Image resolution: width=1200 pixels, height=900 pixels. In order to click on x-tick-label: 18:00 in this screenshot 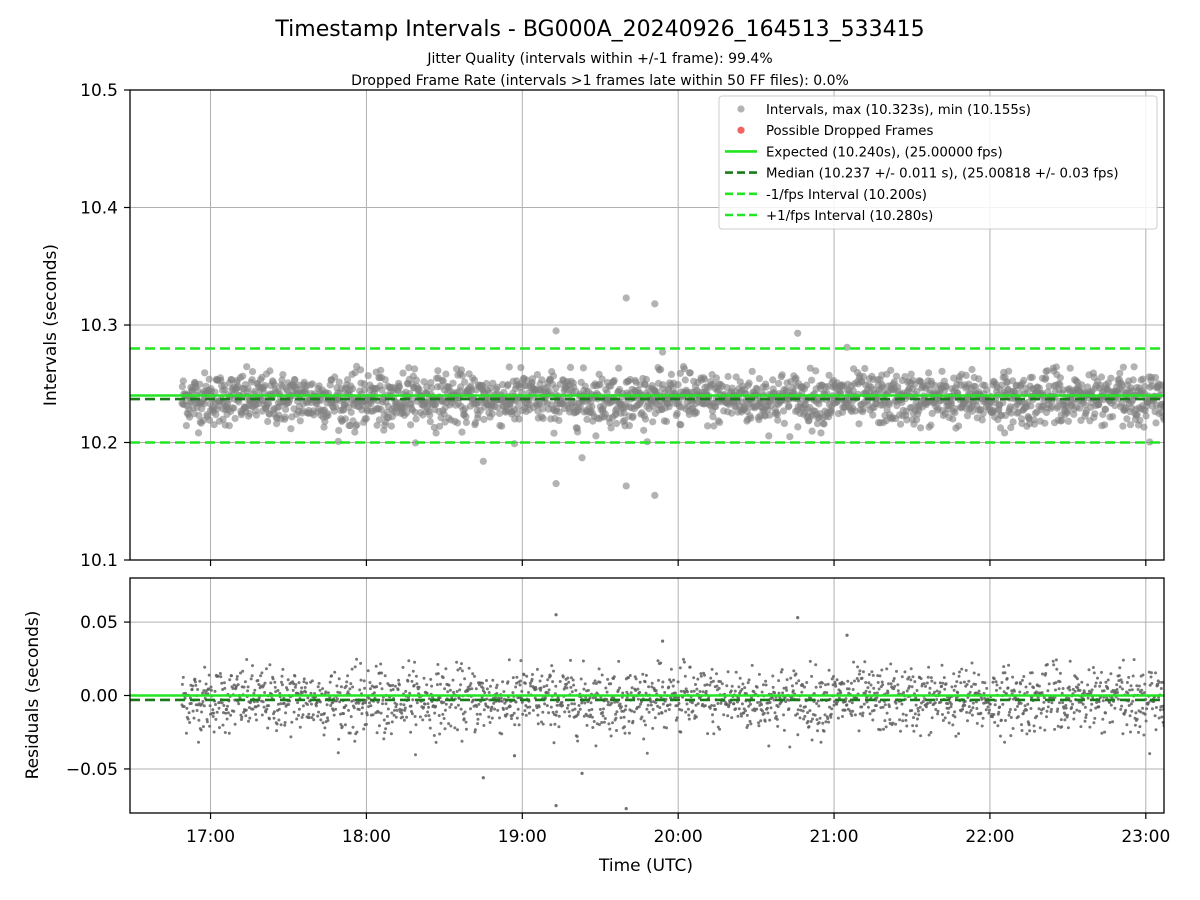, I will do `click(366, 837)`.